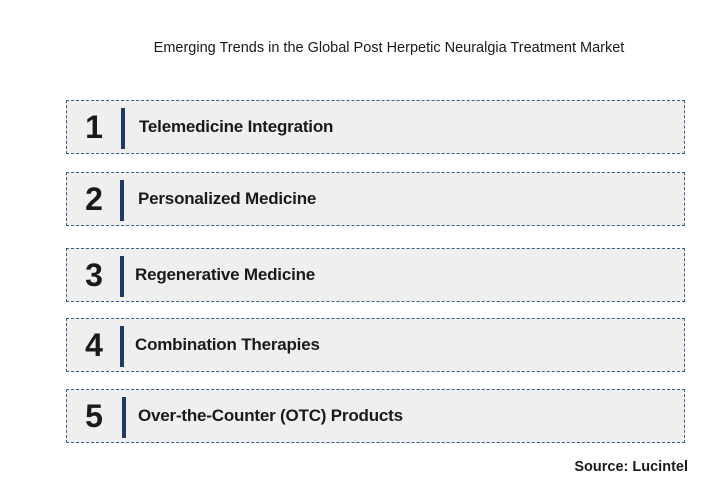 The height and width of the screenshot is (481, 712). Describe the element at coordinates (375, 199) in the screenshot. I see `trend-row-2: 2 Personalized Medicine` at that location.